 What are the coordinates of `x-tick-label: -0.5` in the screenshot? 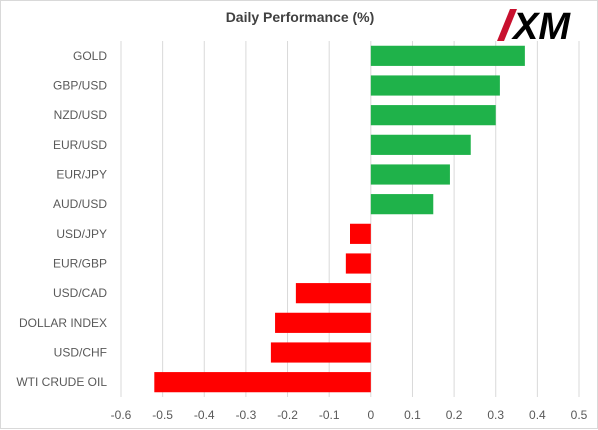 It's located at (162, 415).